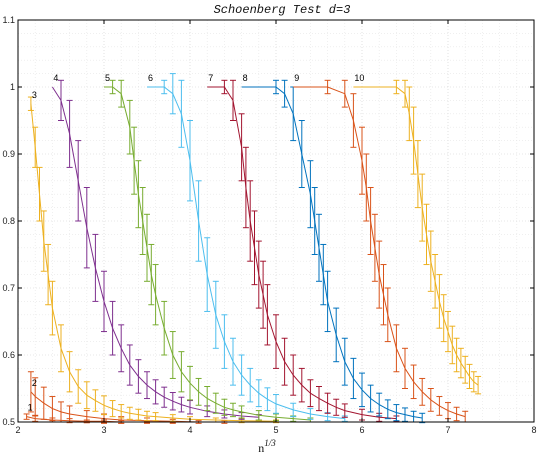  Describe the element at coordinates (275, 430) in the screenshot. I see `x-tick-label: 5` at that location.